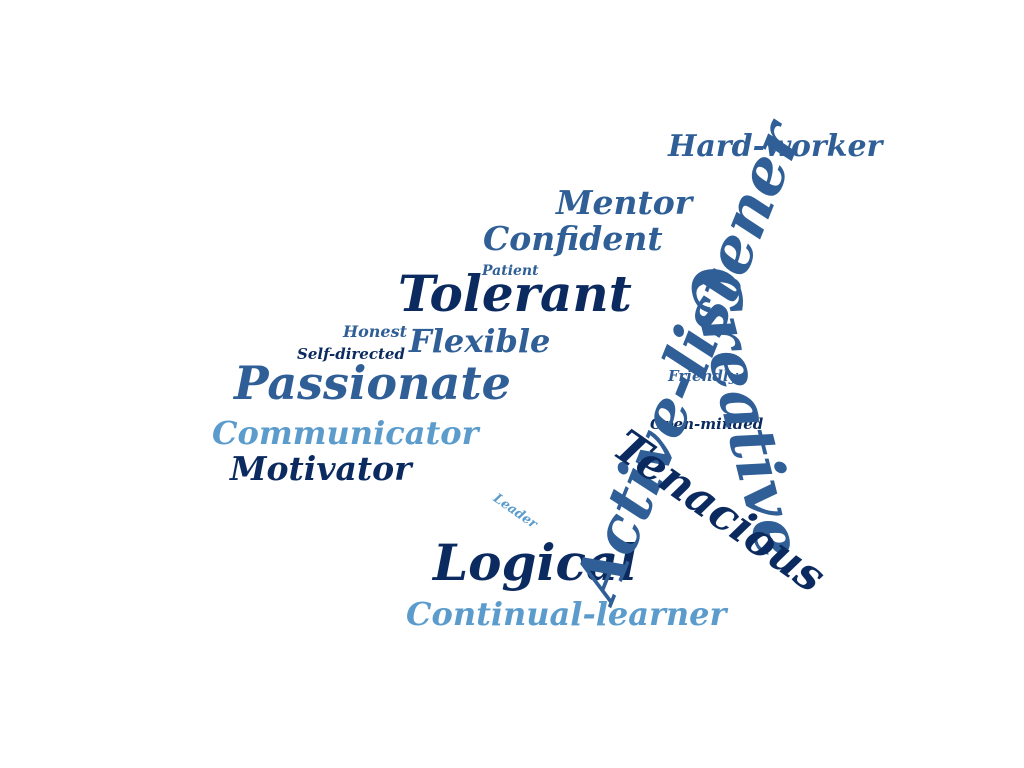  What do you see at coordinates (510, 271) in the screenshot?
I see `word-patient: Patient` at bounding box center [510, 271].